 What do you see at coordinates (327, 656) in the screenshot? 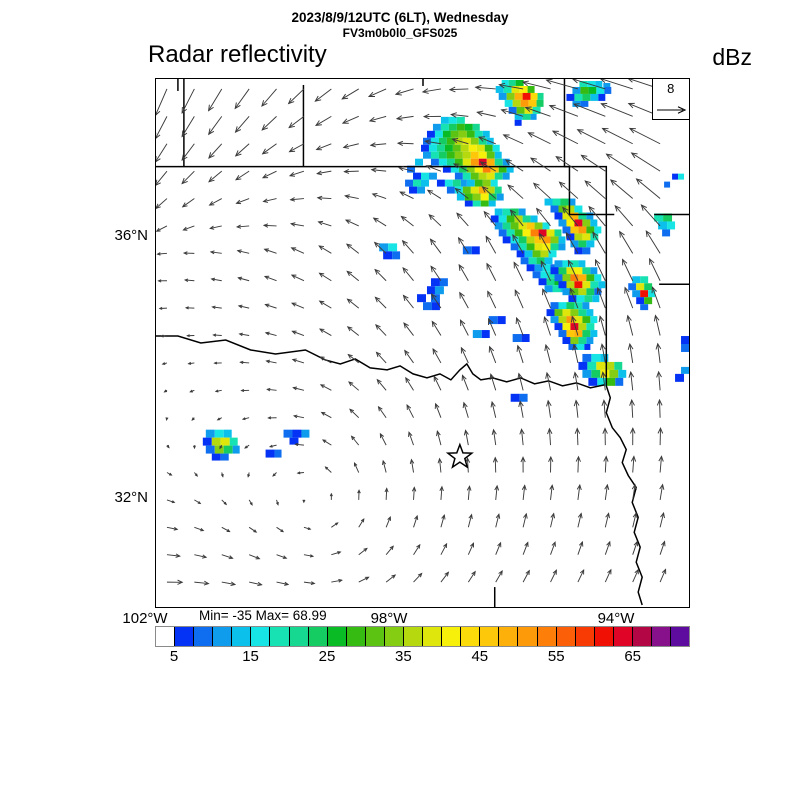
I see `colorbar-tick-label: 25` at bounding box center [327, 656].